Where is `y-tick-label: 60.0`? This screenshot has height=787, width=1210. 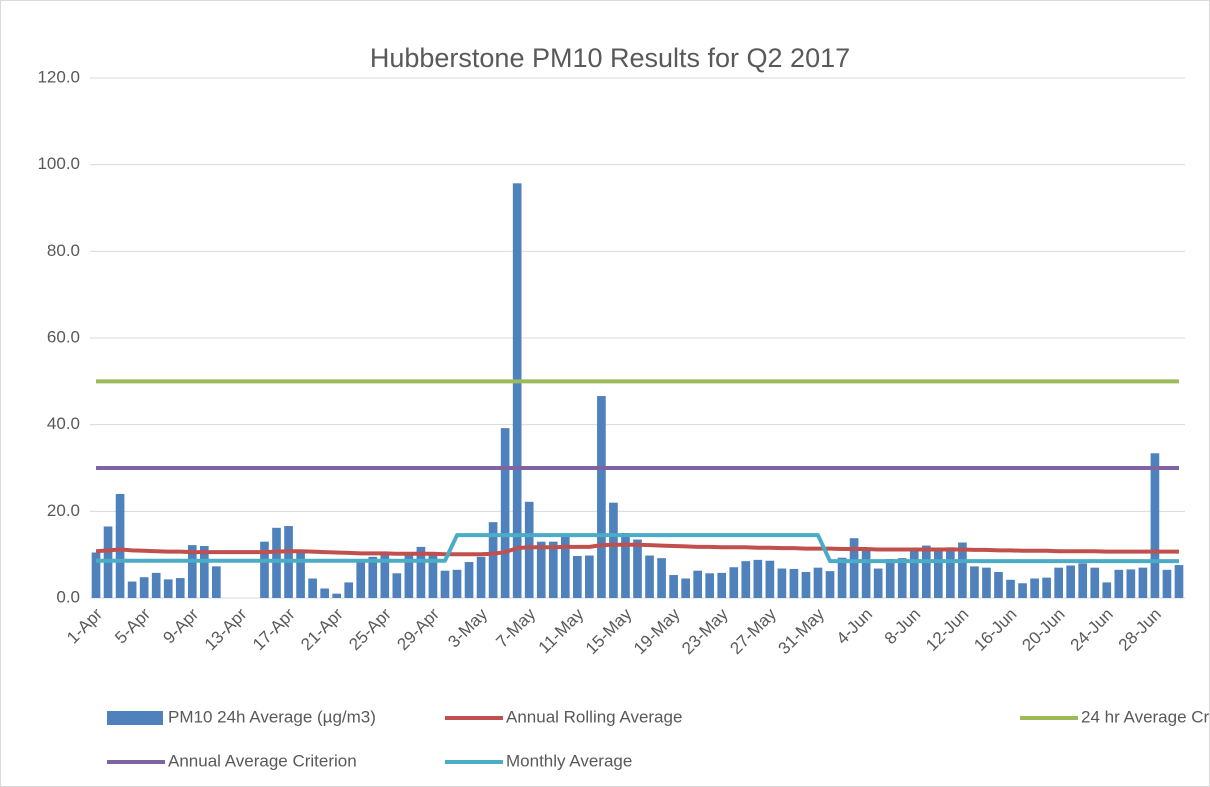
y-tick-label: 60.0 is located at coordinates (63, 336).